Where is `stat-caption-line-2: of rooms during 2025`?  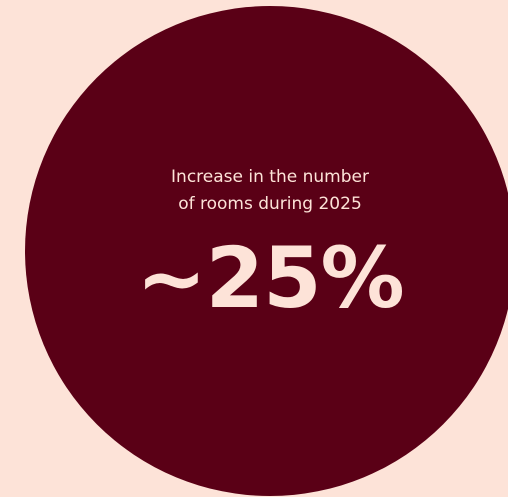
stat-caption-line-2: of rooms during 2025 is located at coordinates (270, 204).